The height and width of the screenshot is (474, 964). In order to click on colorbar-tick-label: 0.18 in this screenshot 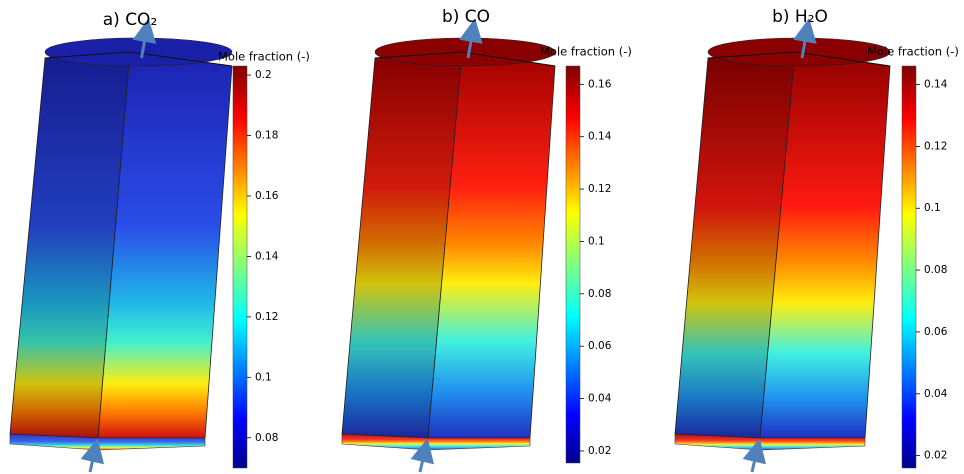, I will do `click(266, 136)`.